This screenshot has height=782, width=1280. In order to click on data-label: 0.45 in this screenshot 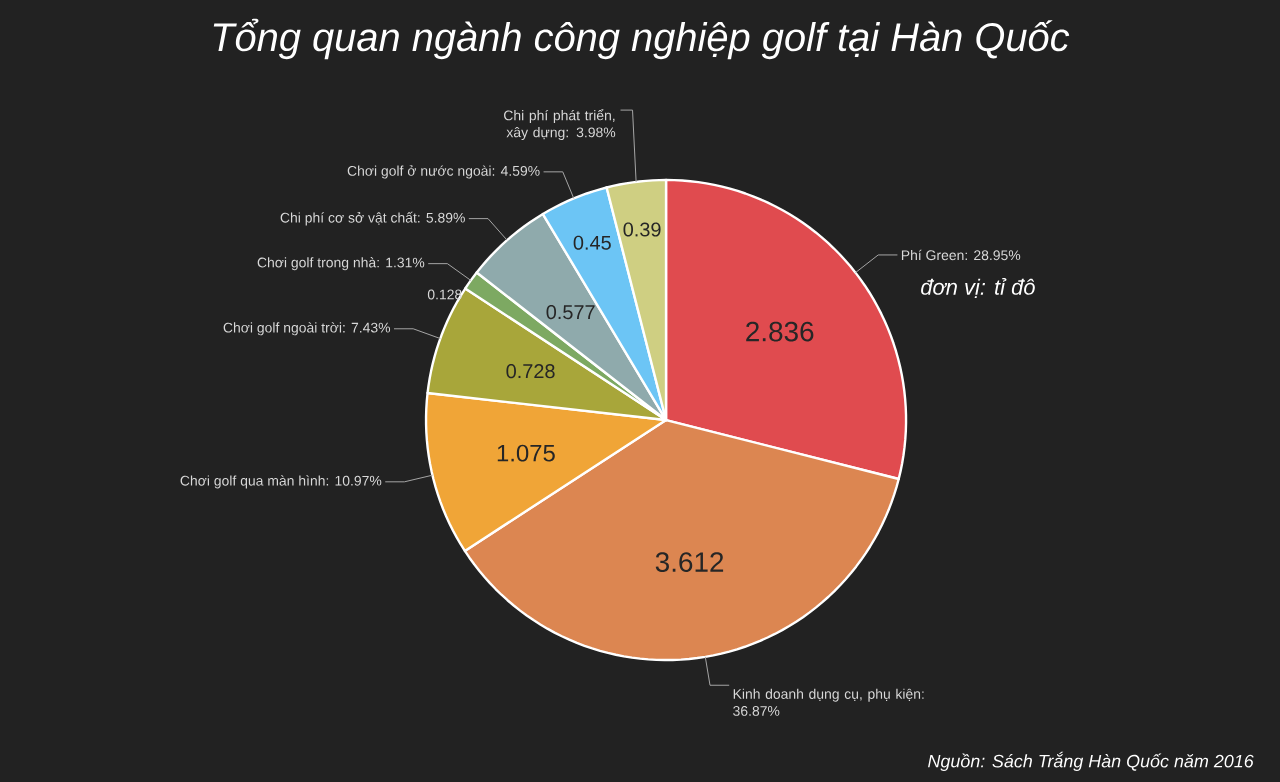, I will do `click(592, 242)`.